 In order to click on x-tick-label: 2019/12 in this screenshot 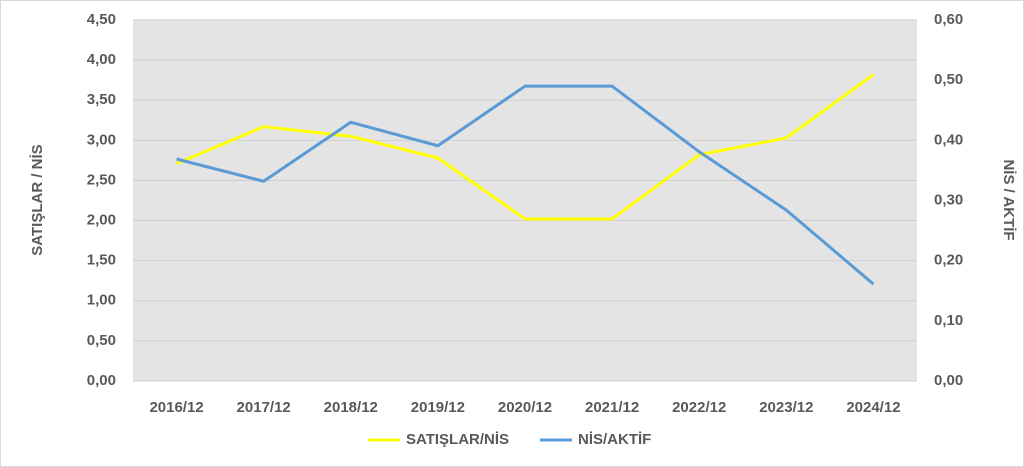, I will do `click(438, 407)`.